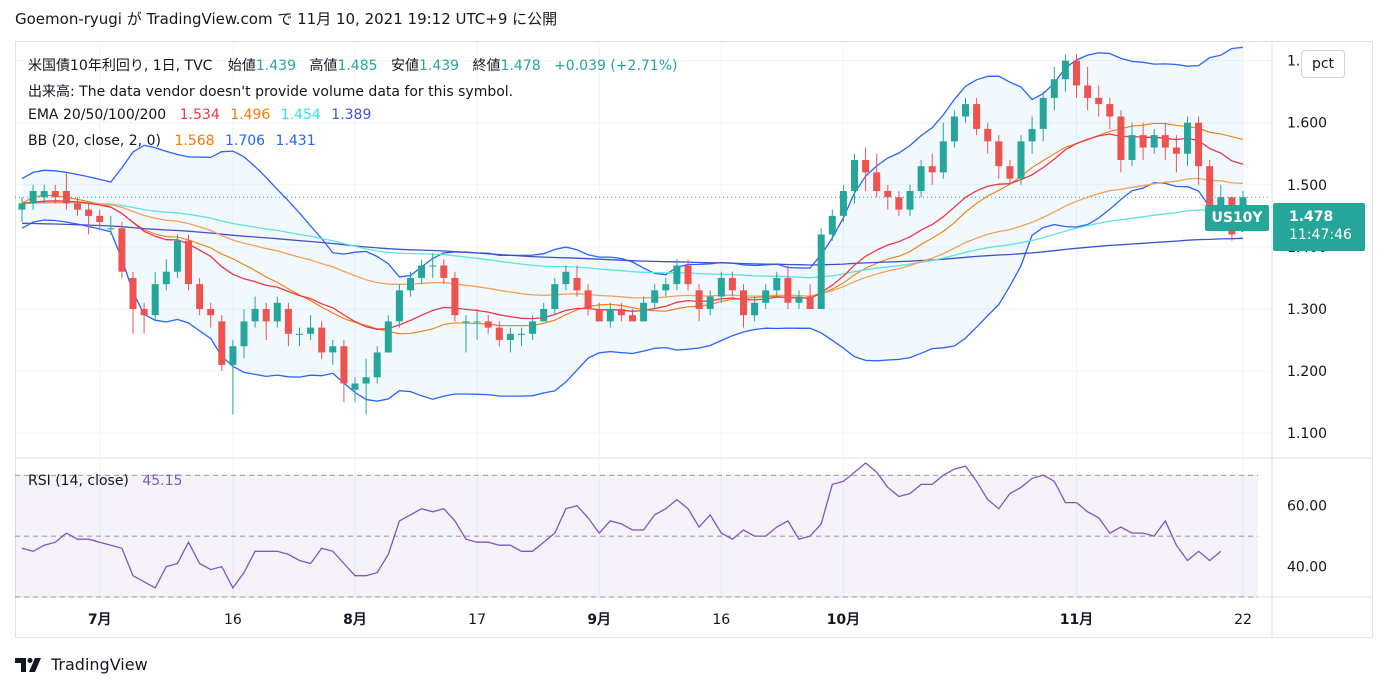 Image resolution: width=1389 pixels, height=692 pixels. I want to click on low-value: 1.439, so click(439, 66).